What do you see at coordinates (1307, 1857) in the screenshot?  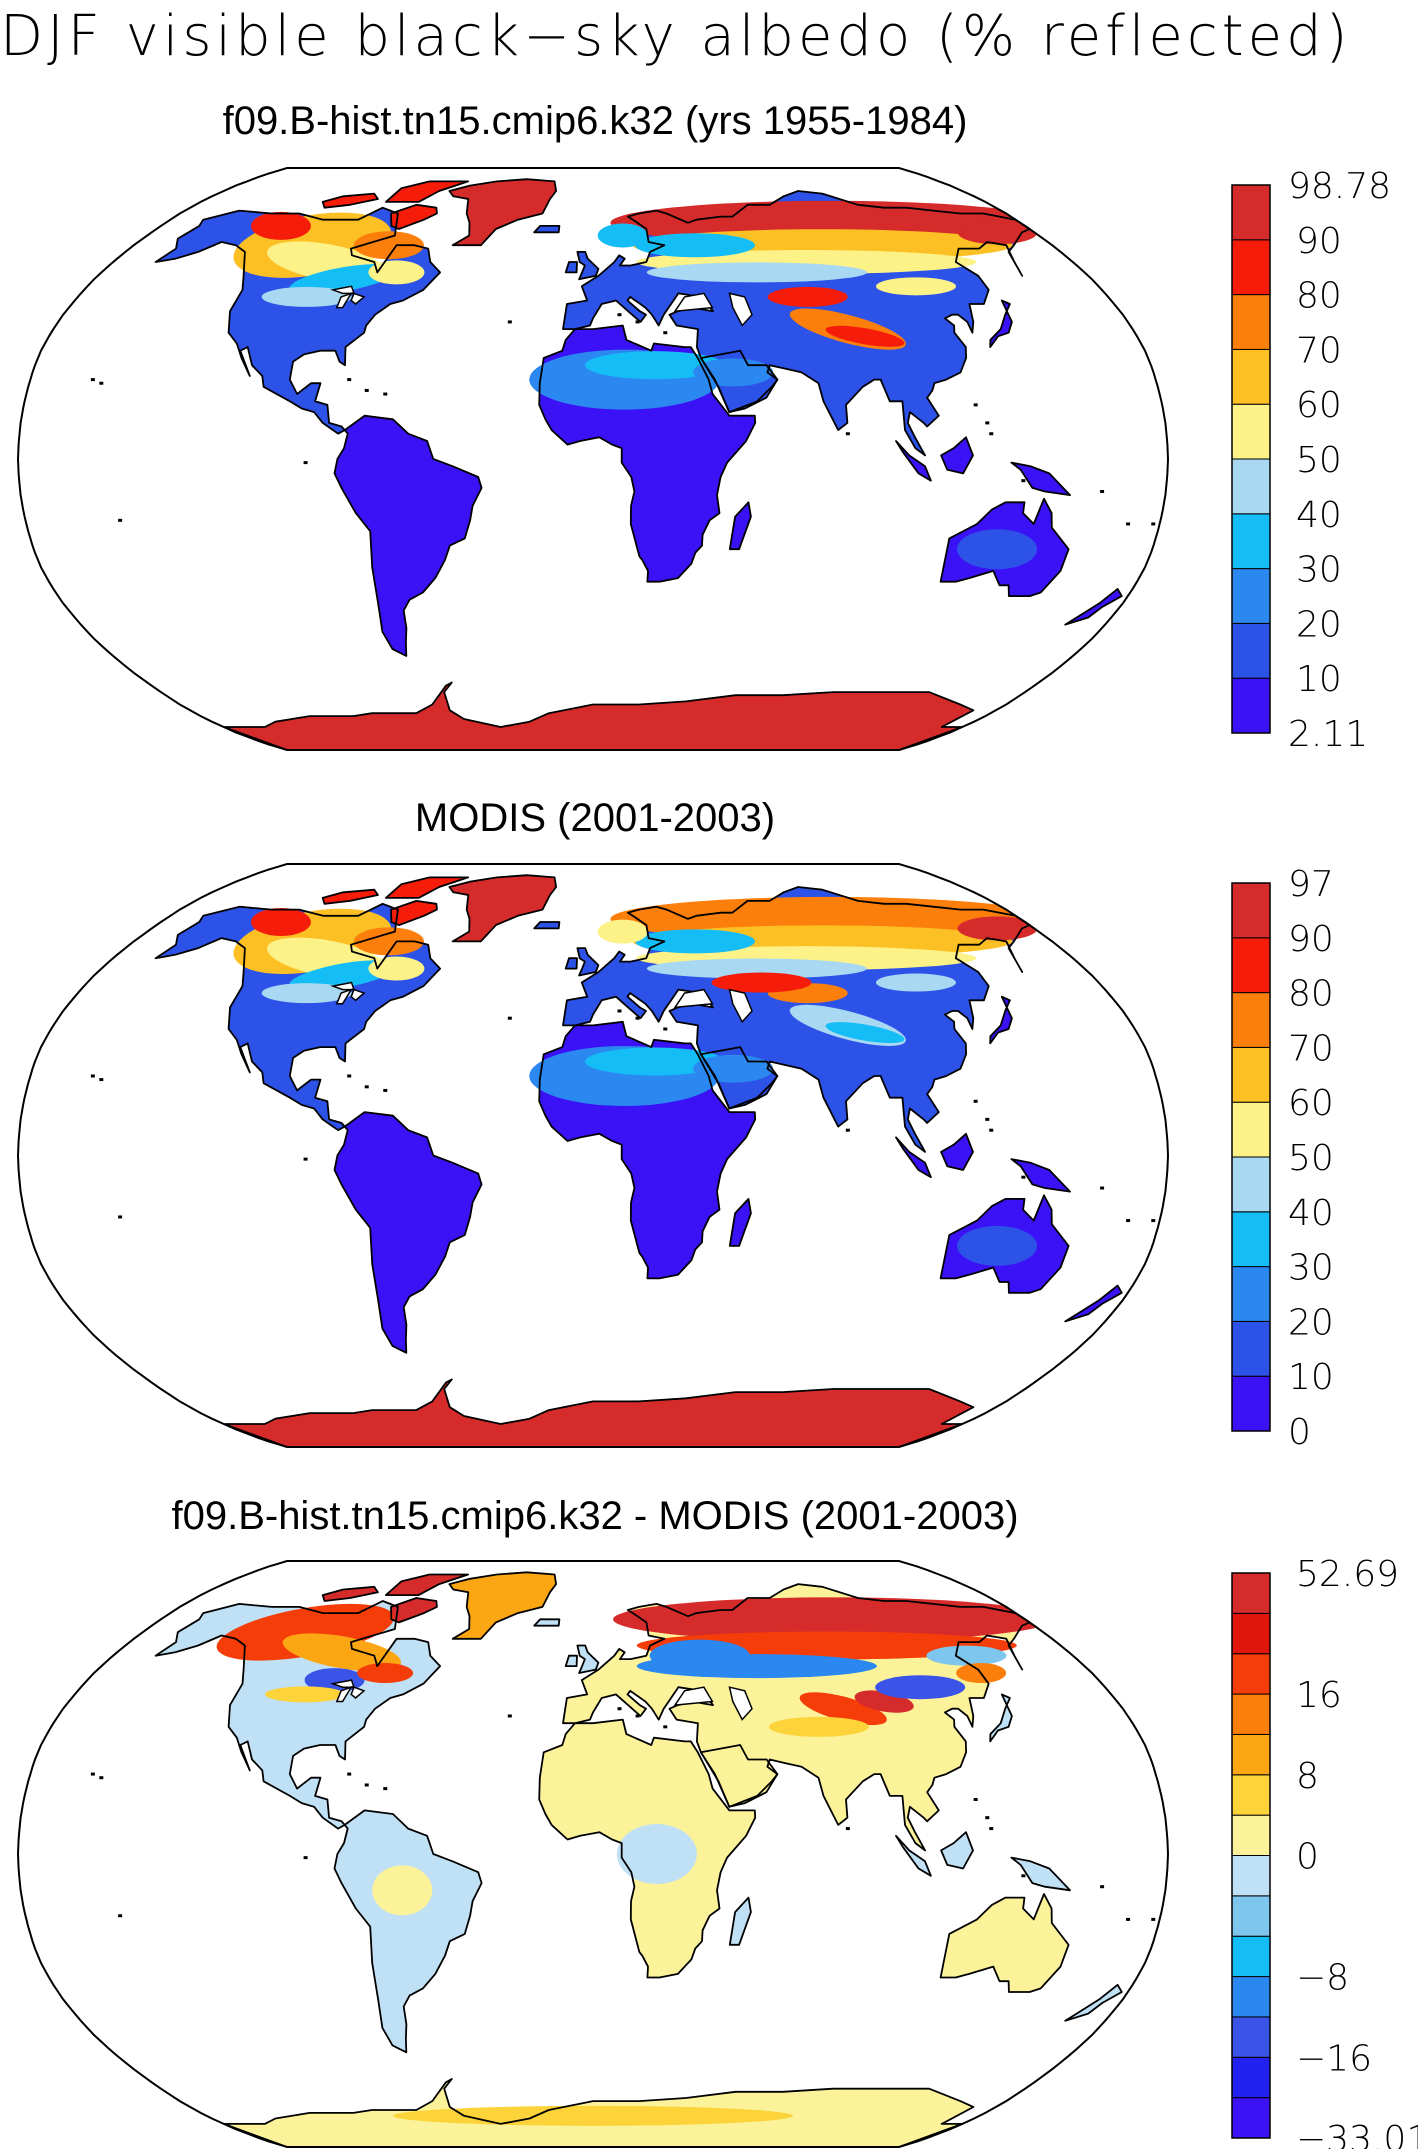 I see `colorbar-tick-label: 0` at bounding box center [1307, 1857].